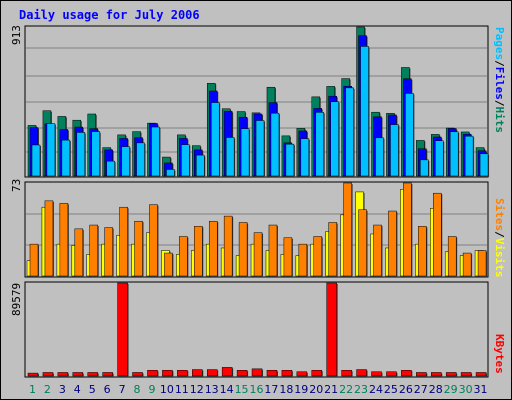 This screenshot has height=400, width=512. What do you see at coordinates (47, 389) in the screenshot?
I see `x-tick-label: 2` at bounding box center [47, 389].